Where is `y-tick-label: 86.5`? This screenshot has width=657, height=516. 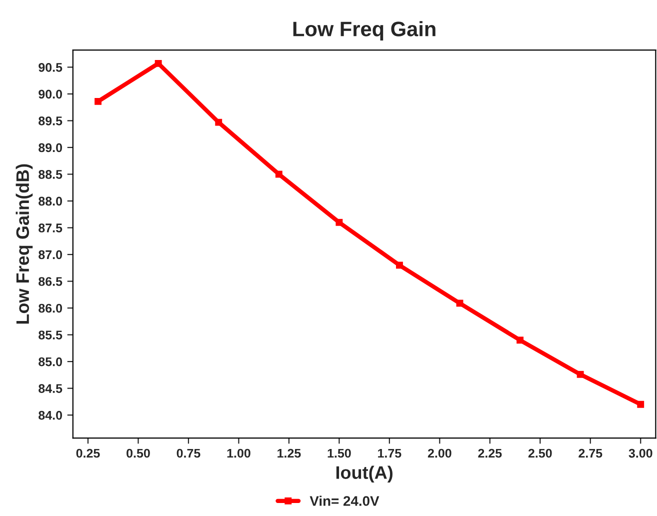 y-tick-label: 86.5 is located at coordinates (50, 281).